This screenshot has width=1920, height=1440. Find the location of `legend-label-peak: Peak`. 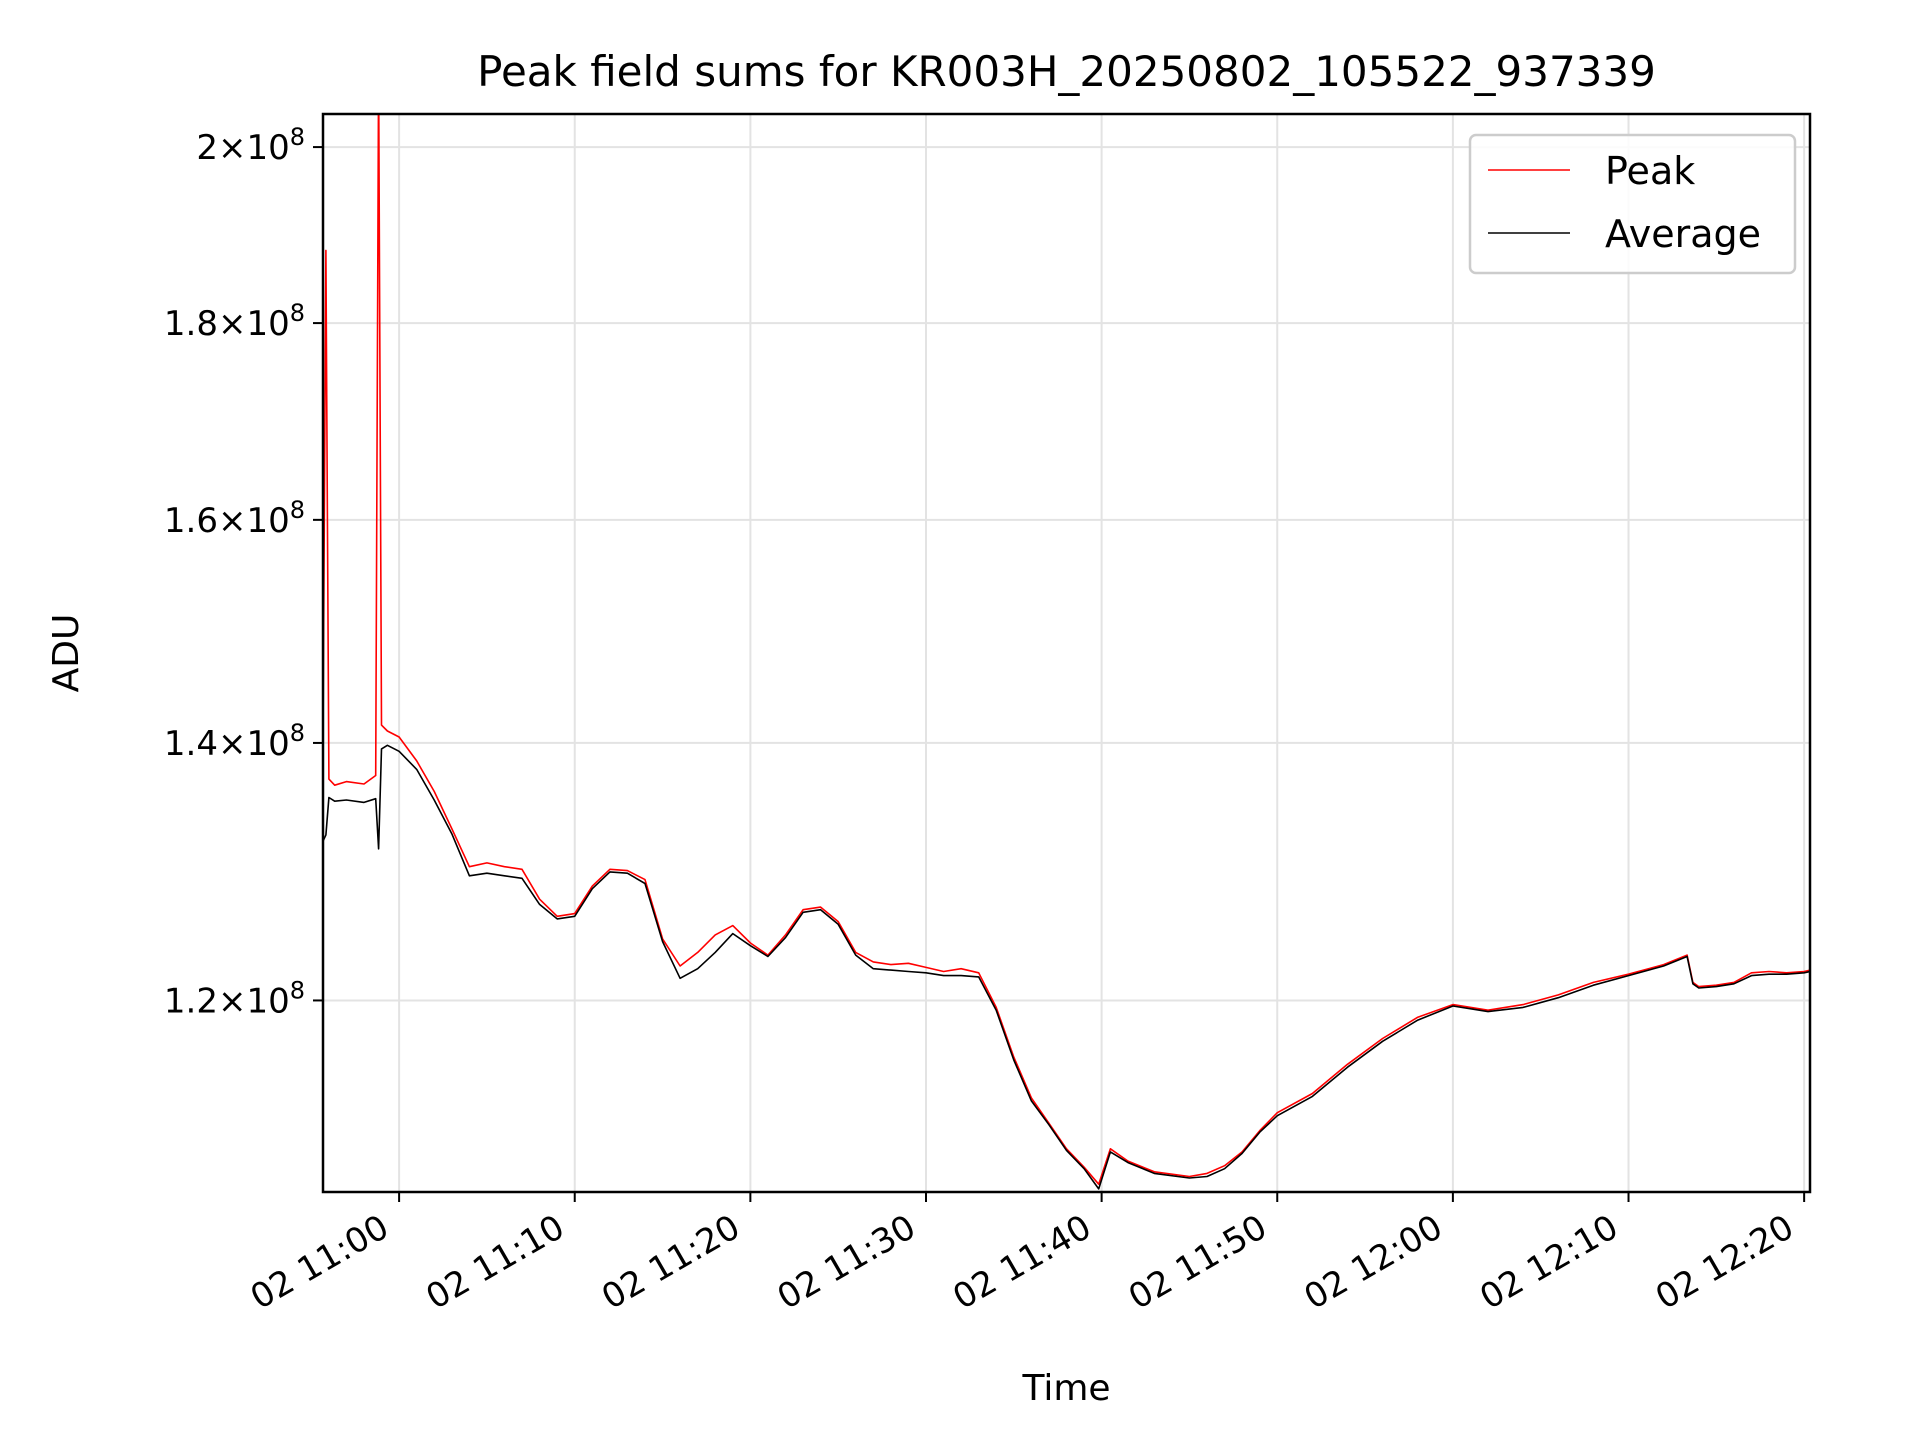

legend-label-peak: Peak is located at coordinates (1650, 171).